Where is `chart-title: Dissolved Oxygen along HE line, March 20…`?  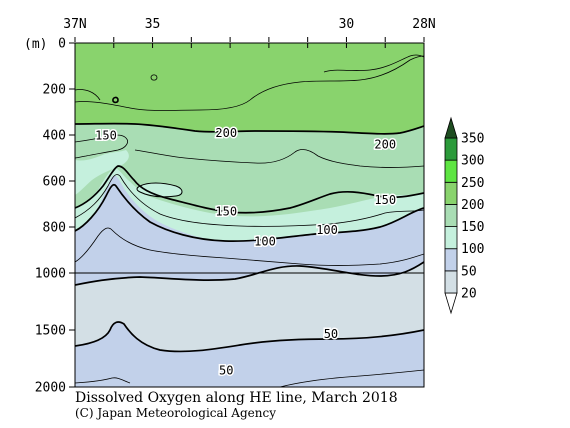 chart-title: Dissolved Oxygen along HE line, March 20… is located at coordinates (236, 398).